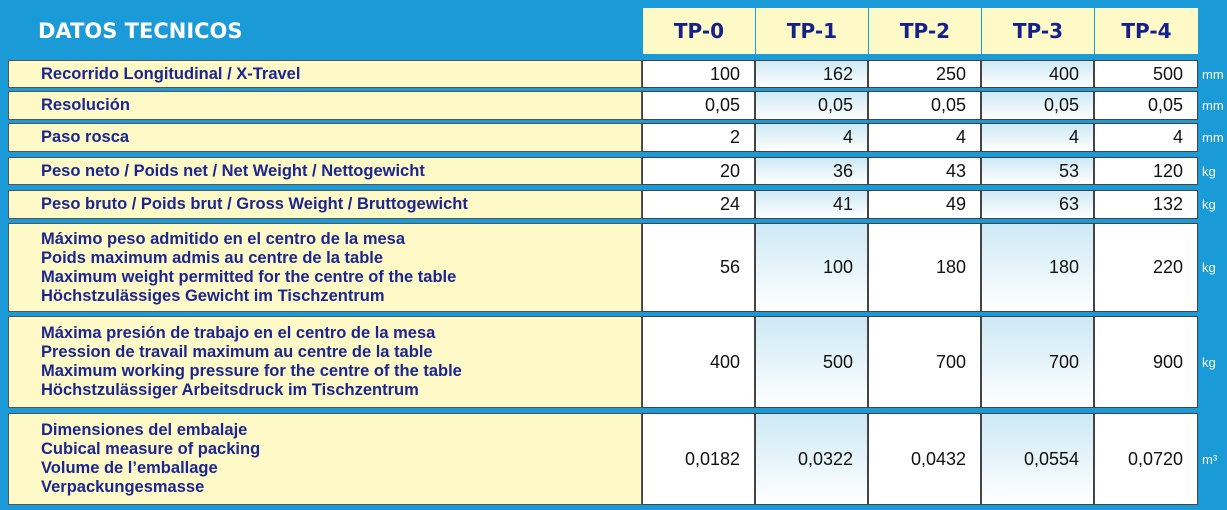 This screenshot has height=510, width=1227. What do you see at coordinates (698, 204) in the screenshot?
I see `value-cell: 24` at bounding box center [698, 204].